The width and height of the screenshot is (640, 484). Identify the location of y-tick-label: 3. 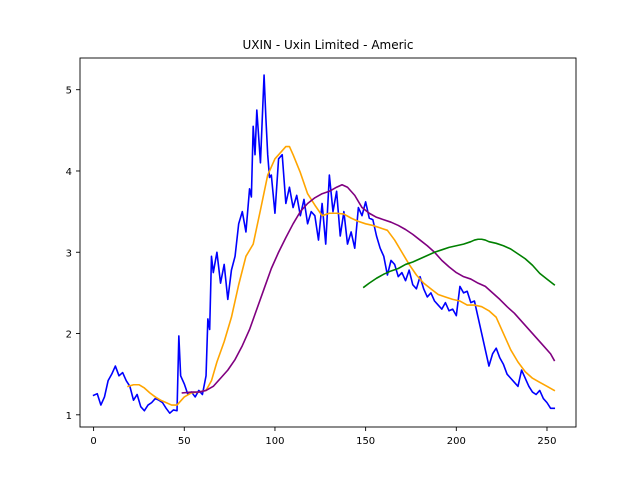
(69, 253).